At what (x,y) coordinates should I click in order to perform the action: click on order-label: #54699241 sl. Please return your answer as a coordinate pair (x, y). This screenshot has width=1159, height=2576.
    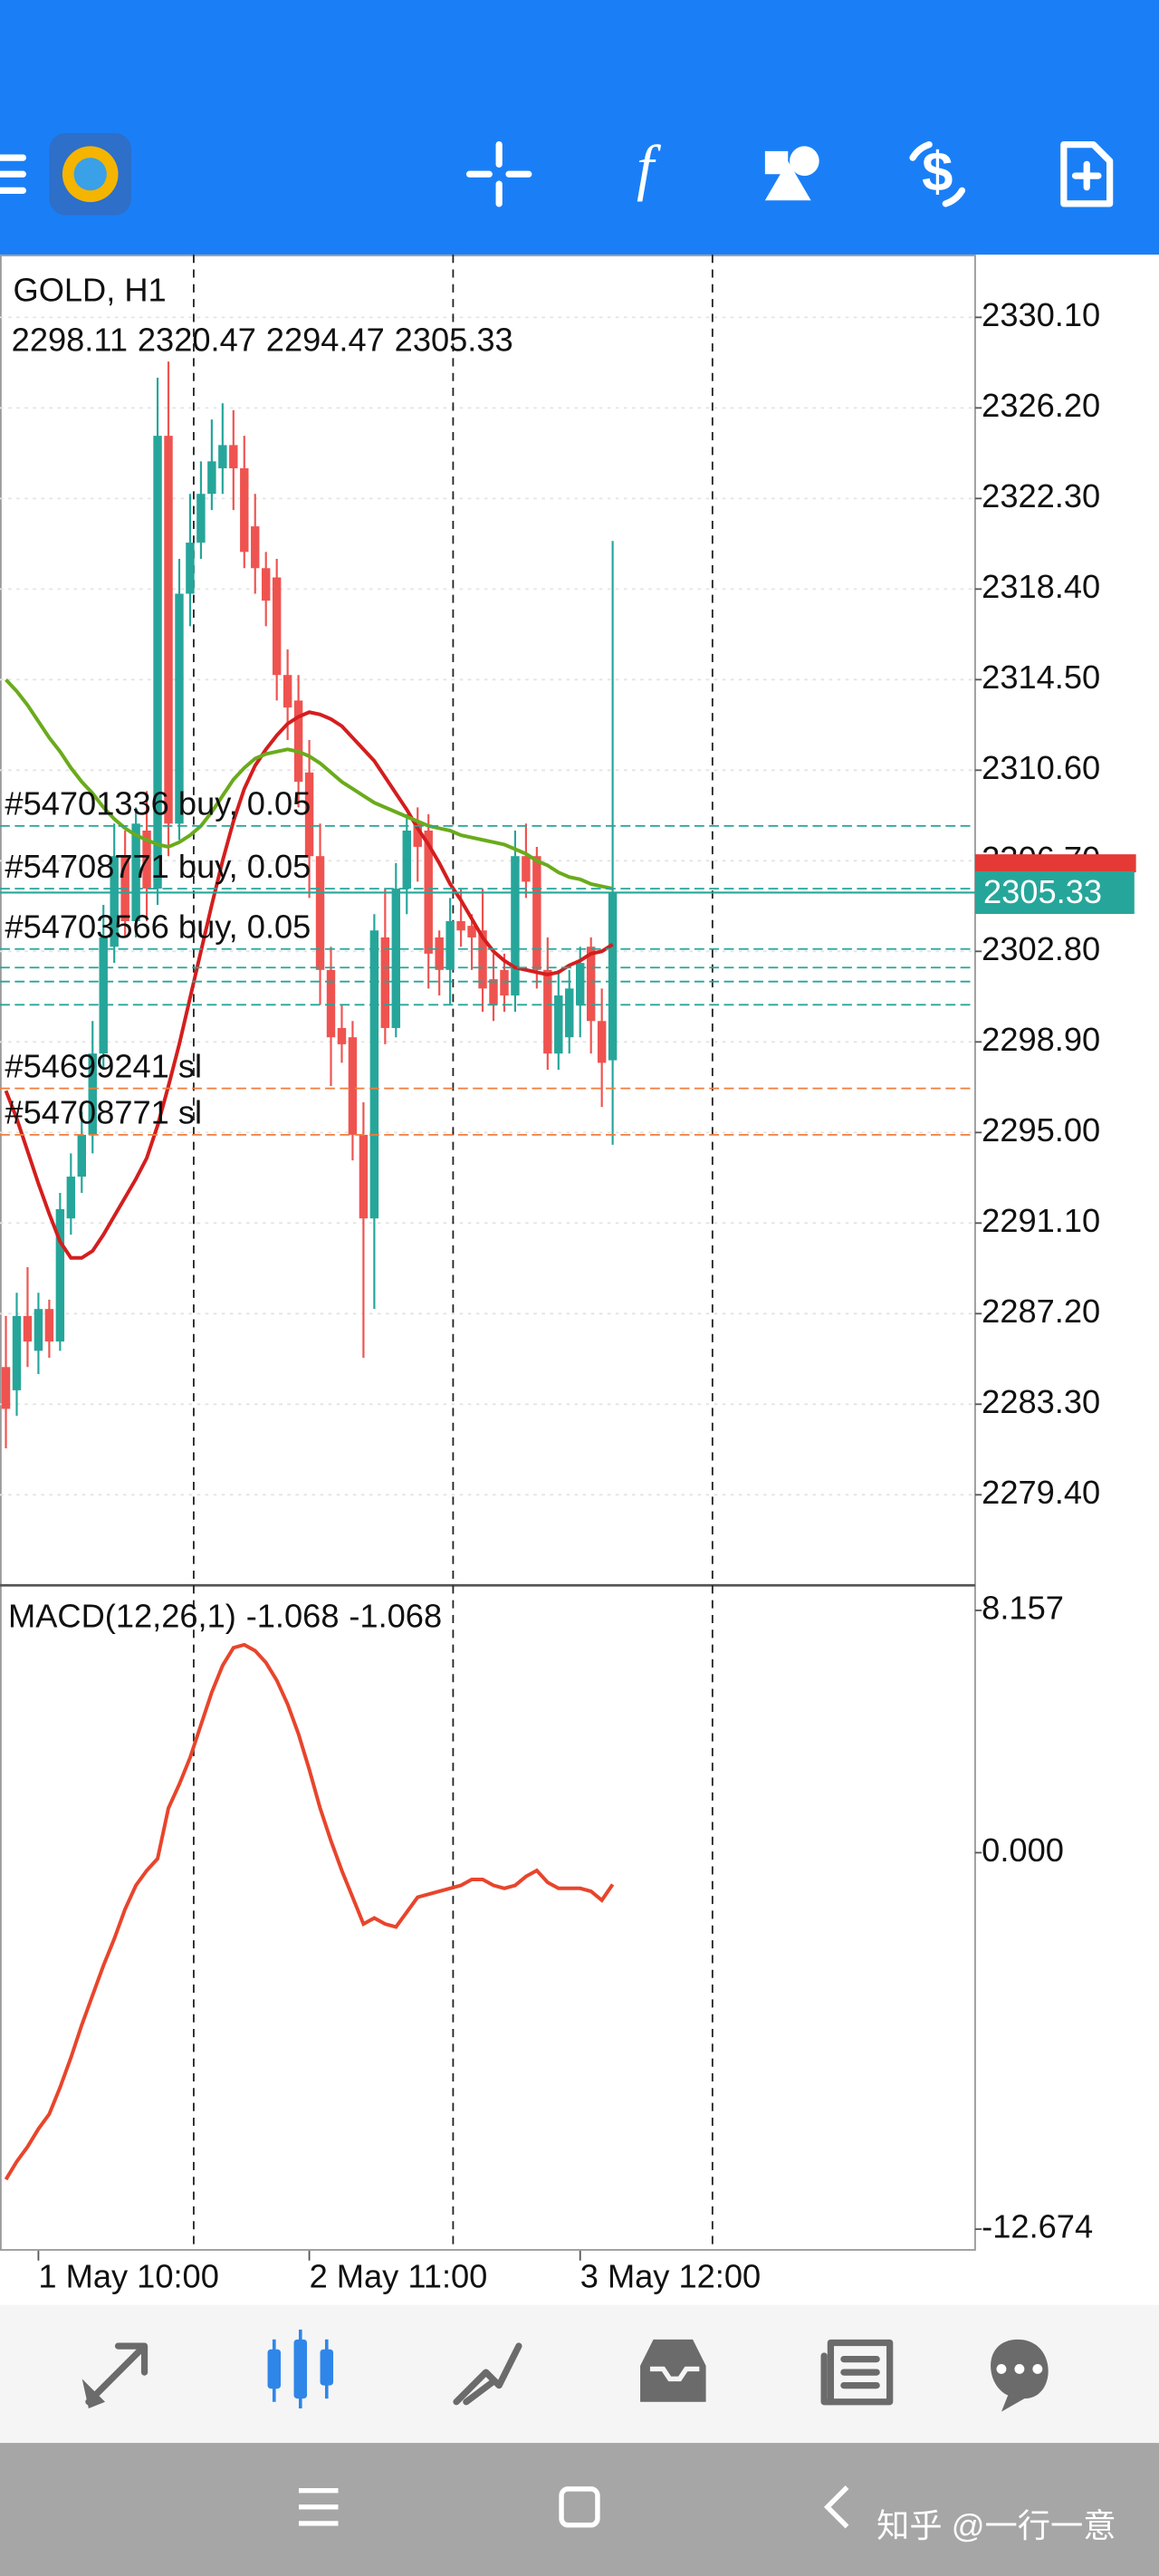
    Looking at the image, I should click on (104, 1065).